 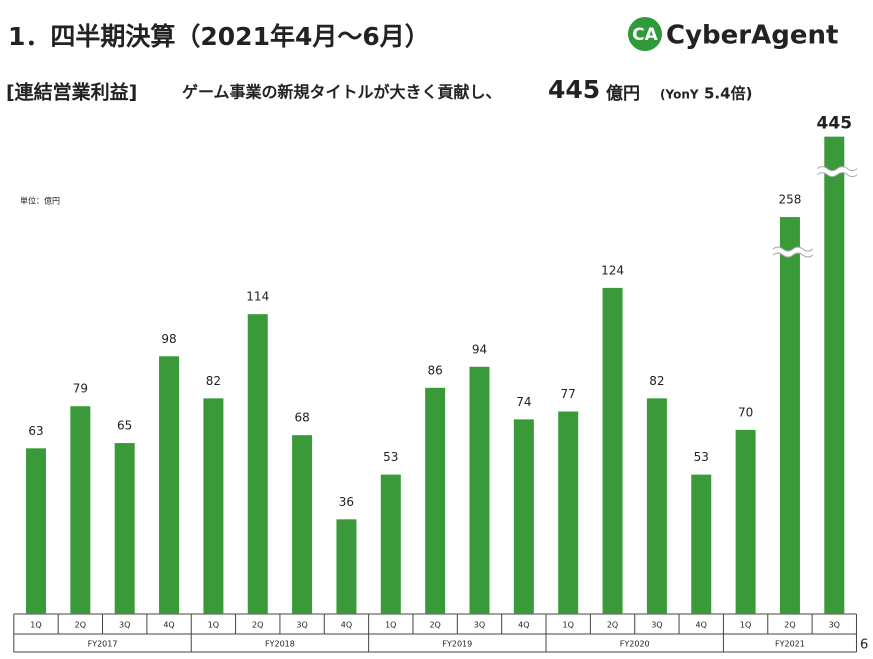 I want to click on data-label: 70, so click(x=745, y=412).